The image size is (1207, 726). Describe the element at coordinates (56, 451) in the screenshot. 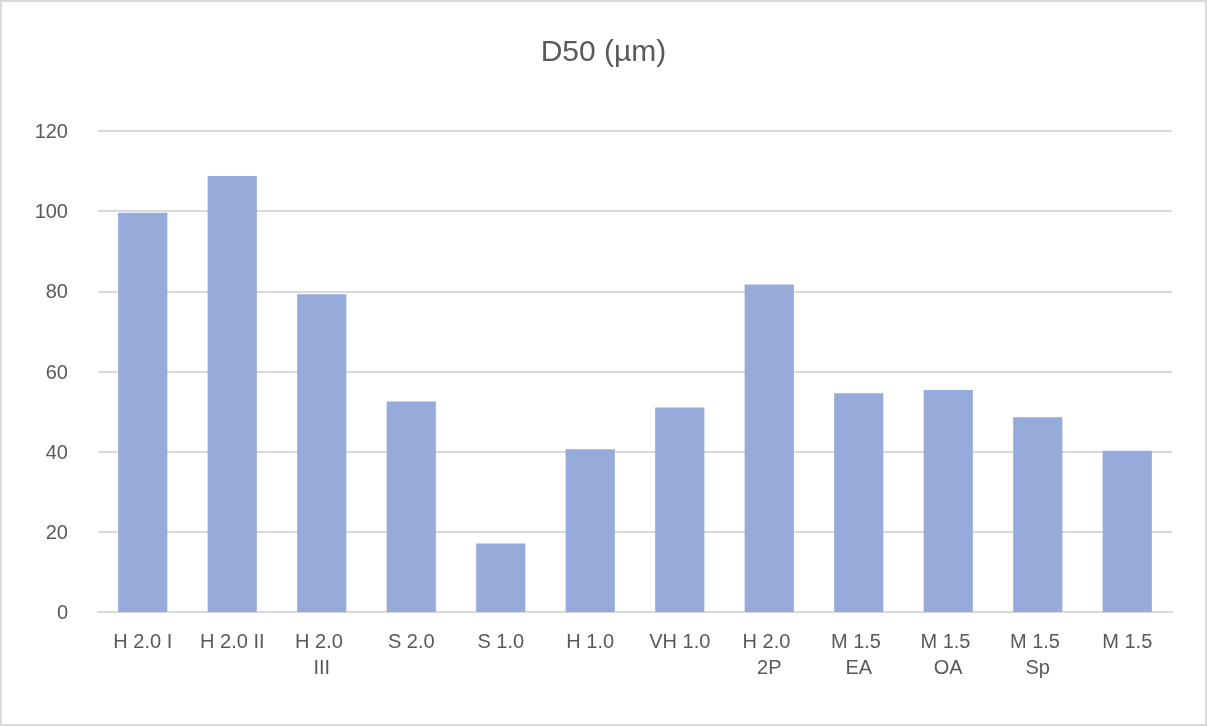

I see `y-tick-label: 40` at that location.